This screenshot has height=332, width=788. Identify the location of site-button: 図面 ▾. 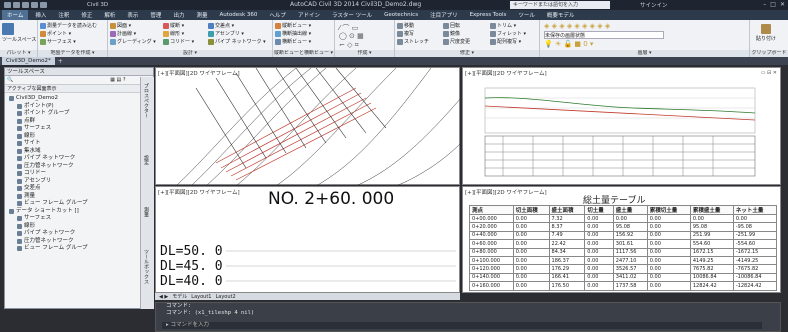
(120, 25).